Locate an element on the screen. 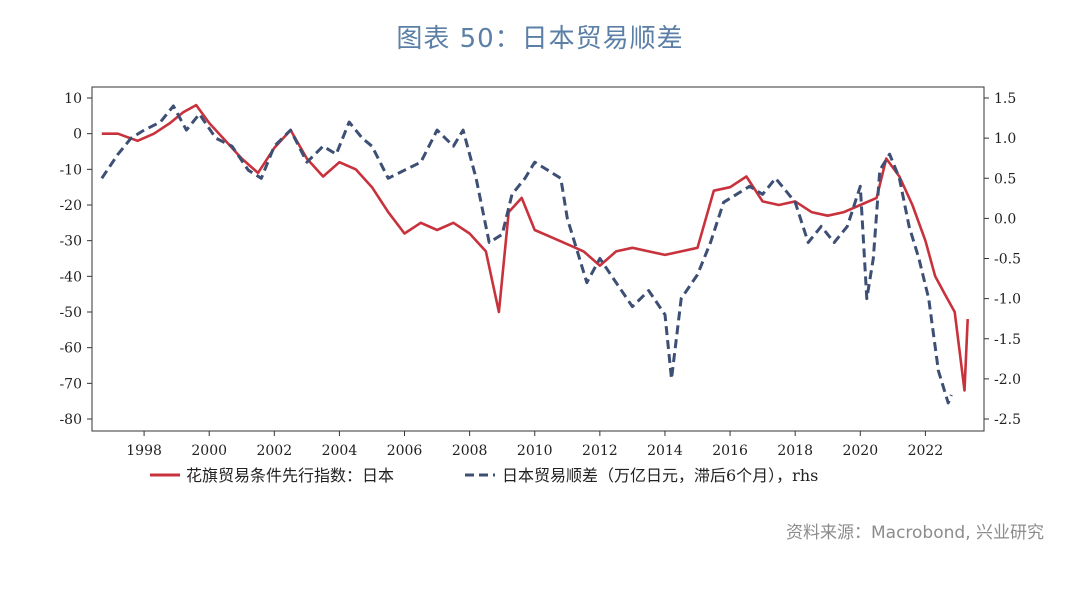 Image resolution: width=1080 pixels, height=590 pixels. x-axis-tick-label: 2022 is located at coordinates (926, 451).